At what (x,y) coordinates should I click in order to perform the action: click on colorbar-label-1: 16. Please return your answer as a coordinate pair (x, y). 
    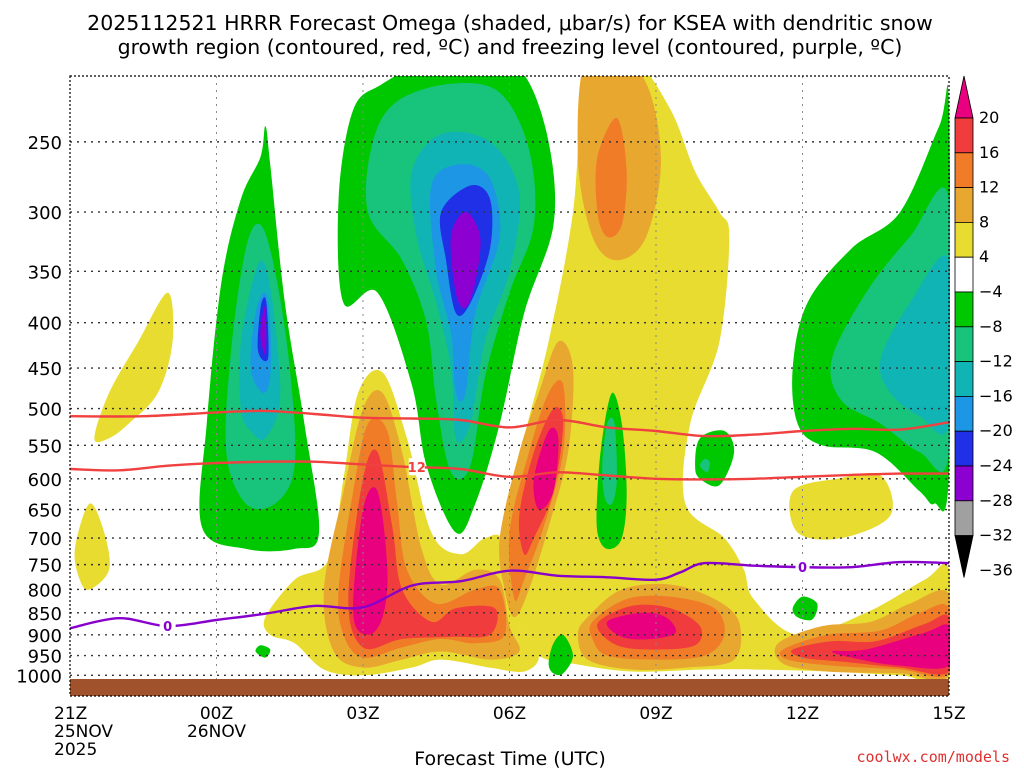
    Looking at the image, I should click on (989, 152).